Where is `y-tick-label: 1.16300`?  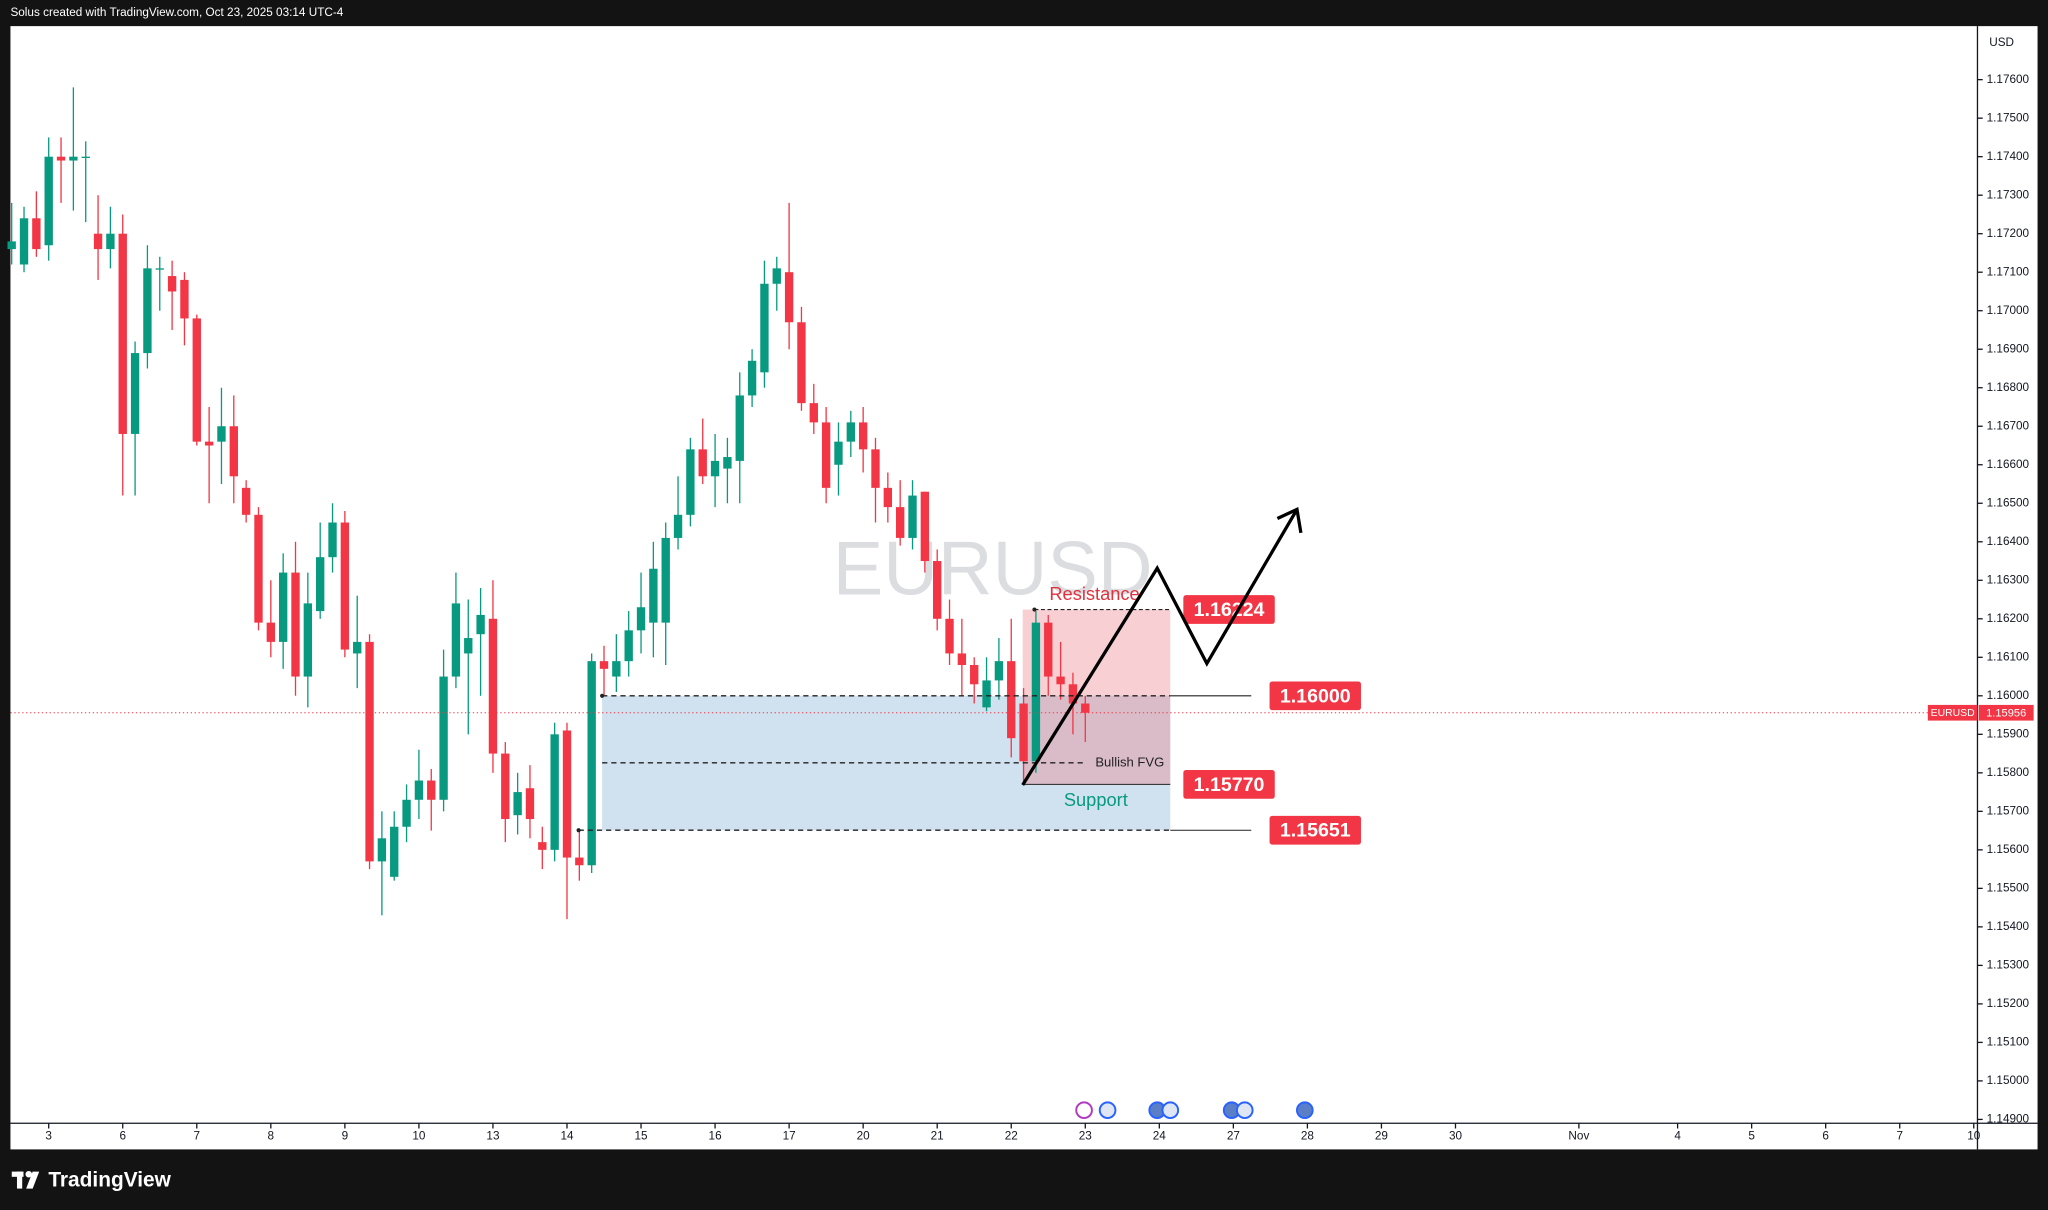 y-tick-label: 1.16300 is located at coordinates (2008, 579).